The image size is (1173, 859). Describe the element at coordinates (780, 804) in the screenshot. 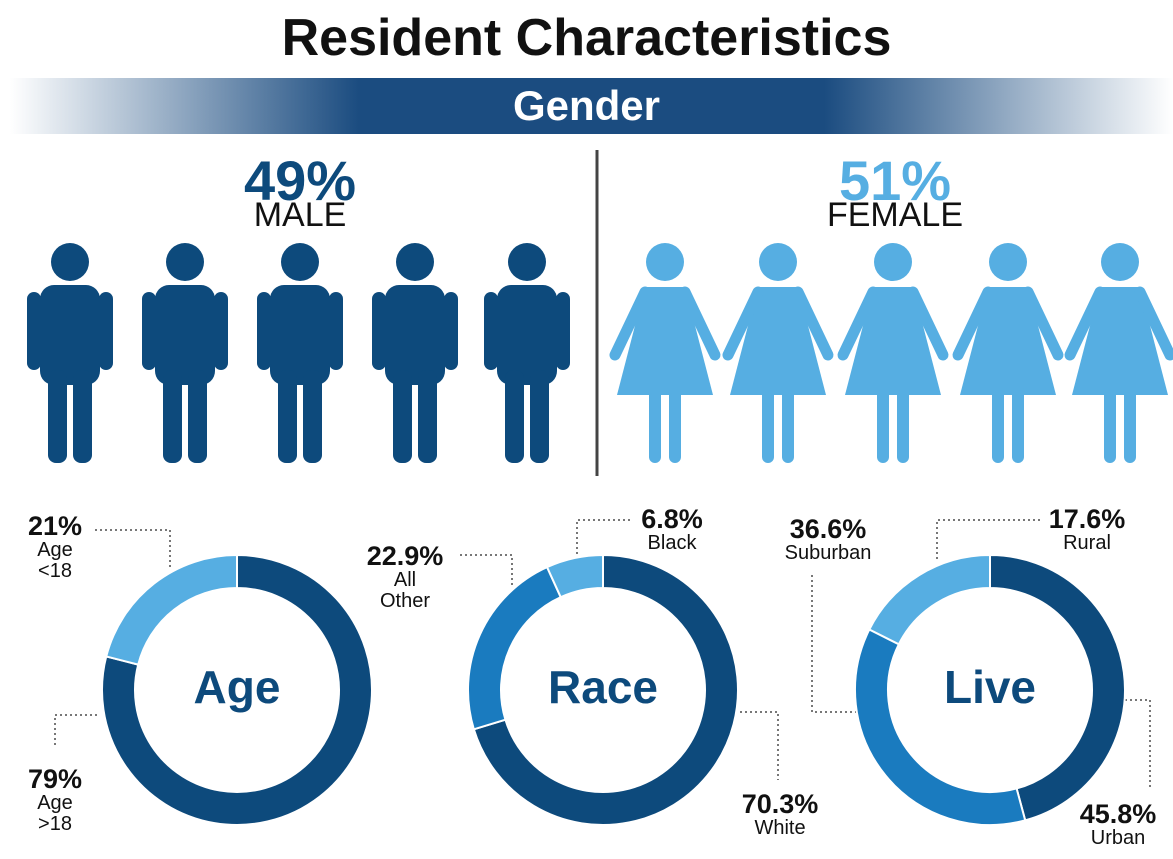

I see `value-label: 70.3%` at that location.